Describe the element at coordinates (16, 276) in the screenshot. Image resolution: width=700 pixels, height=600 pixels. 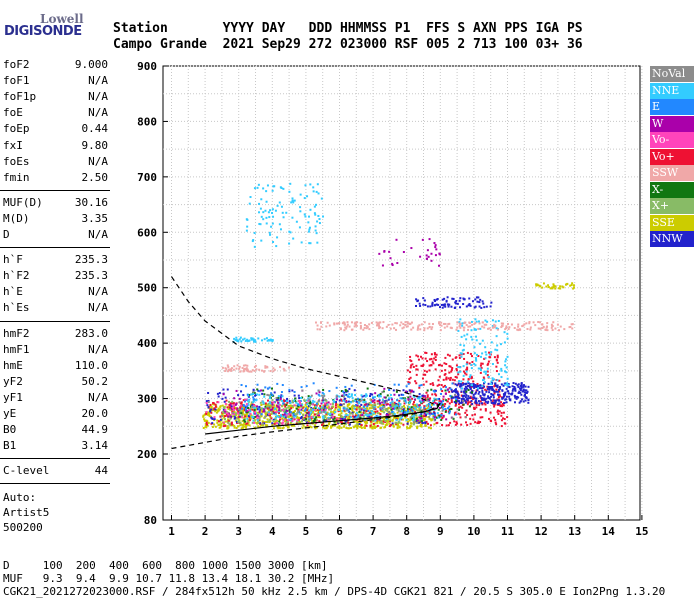
I see `param-name: h`F2` at that location.